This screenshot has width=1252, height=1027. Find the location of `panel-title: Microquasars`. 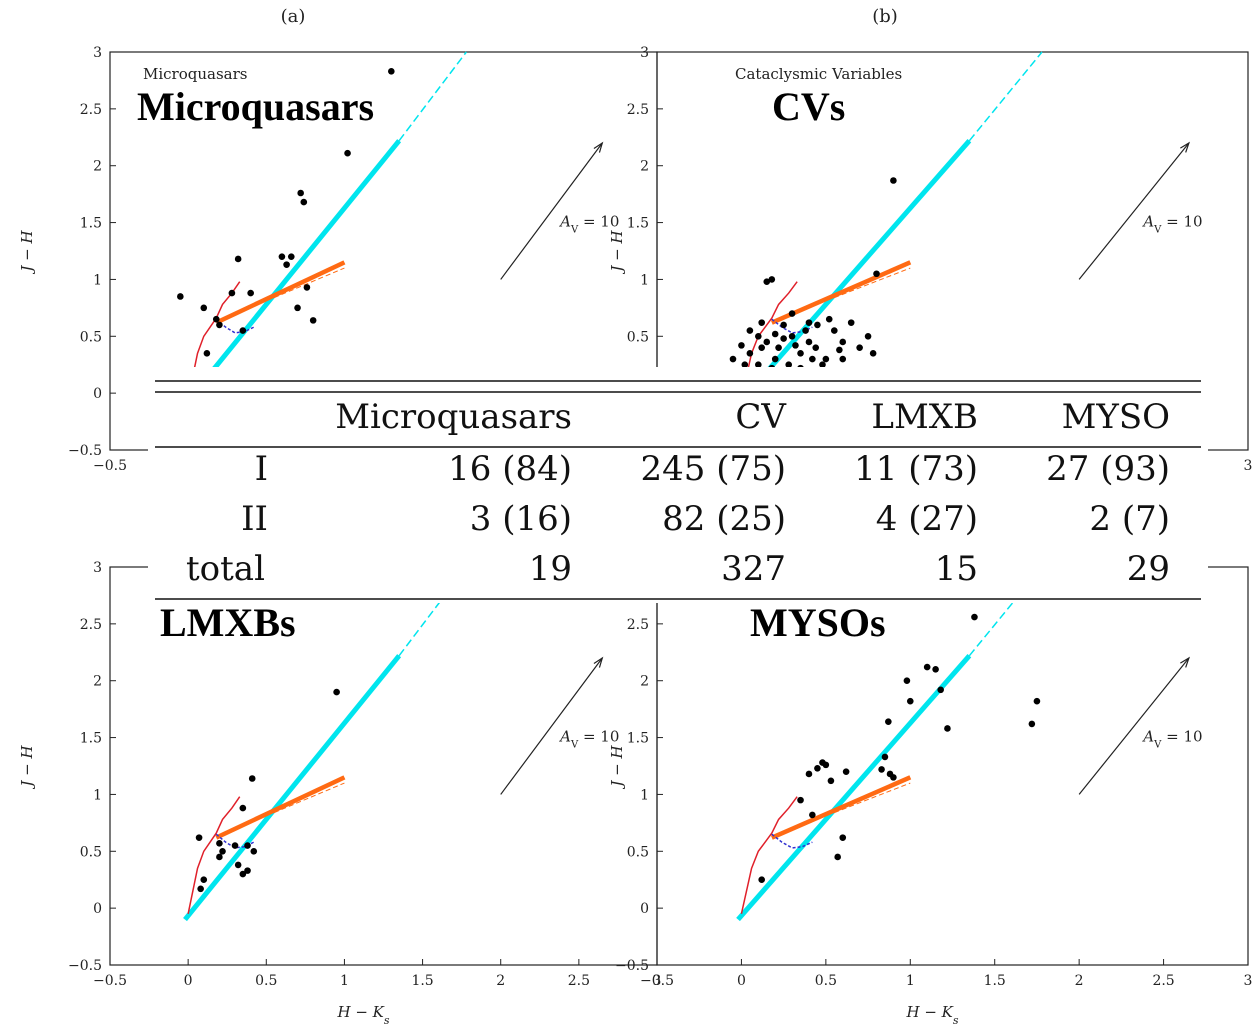

panel-title: Microquasars is located at coordinates (195, 74).